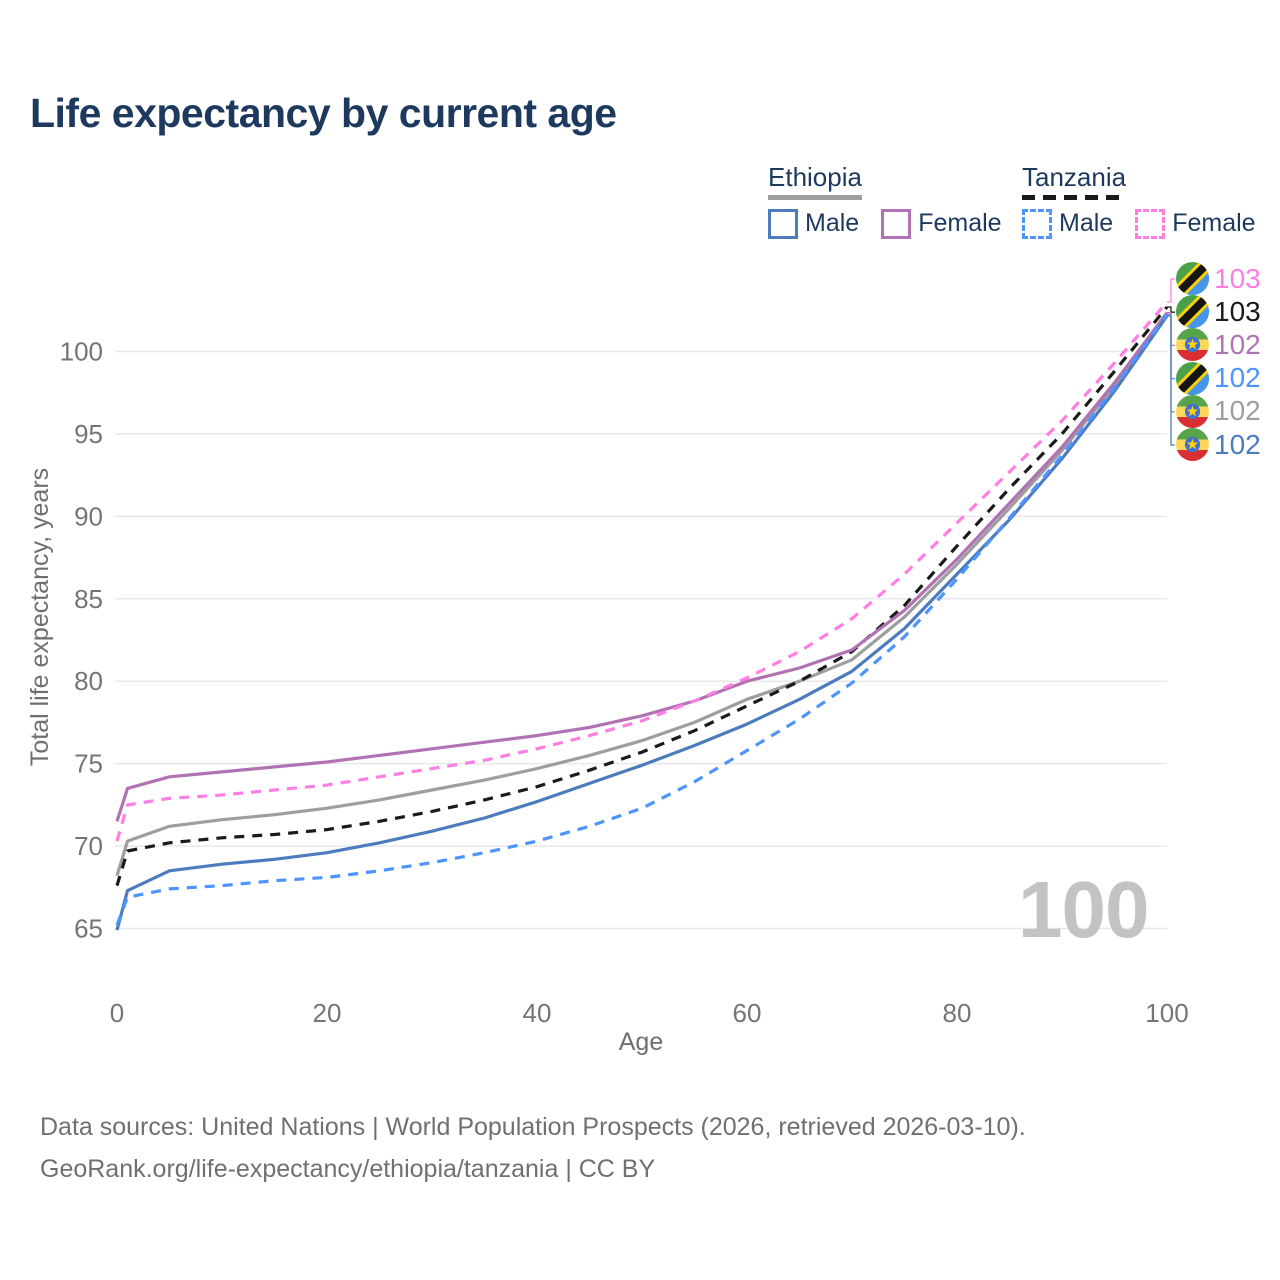 The width and height of the screenshot is (1280, 1280). I want to click on x-tick-80: 80, so click(957, 1013).